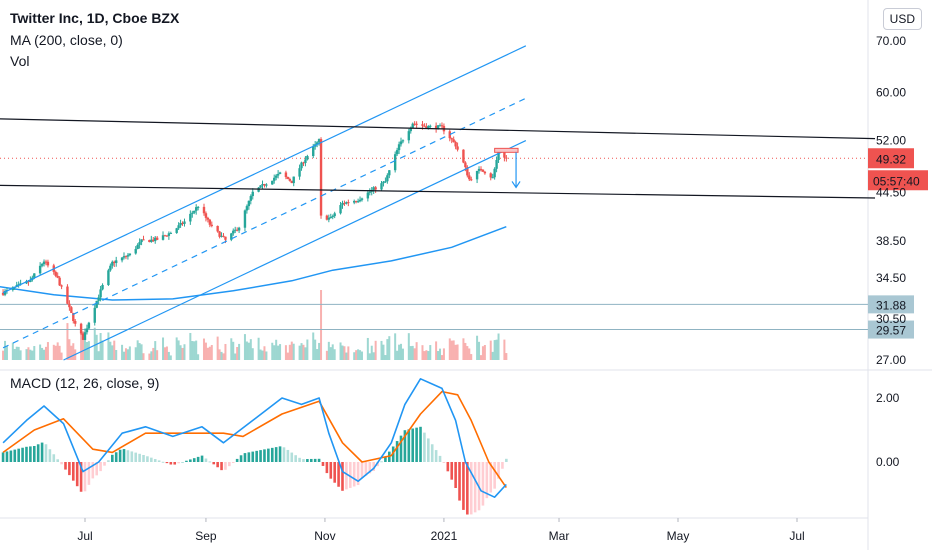 Image resolution: width=932 pixels, height=550 pixels. I want to click on level-price-tag, so click(891, 304).